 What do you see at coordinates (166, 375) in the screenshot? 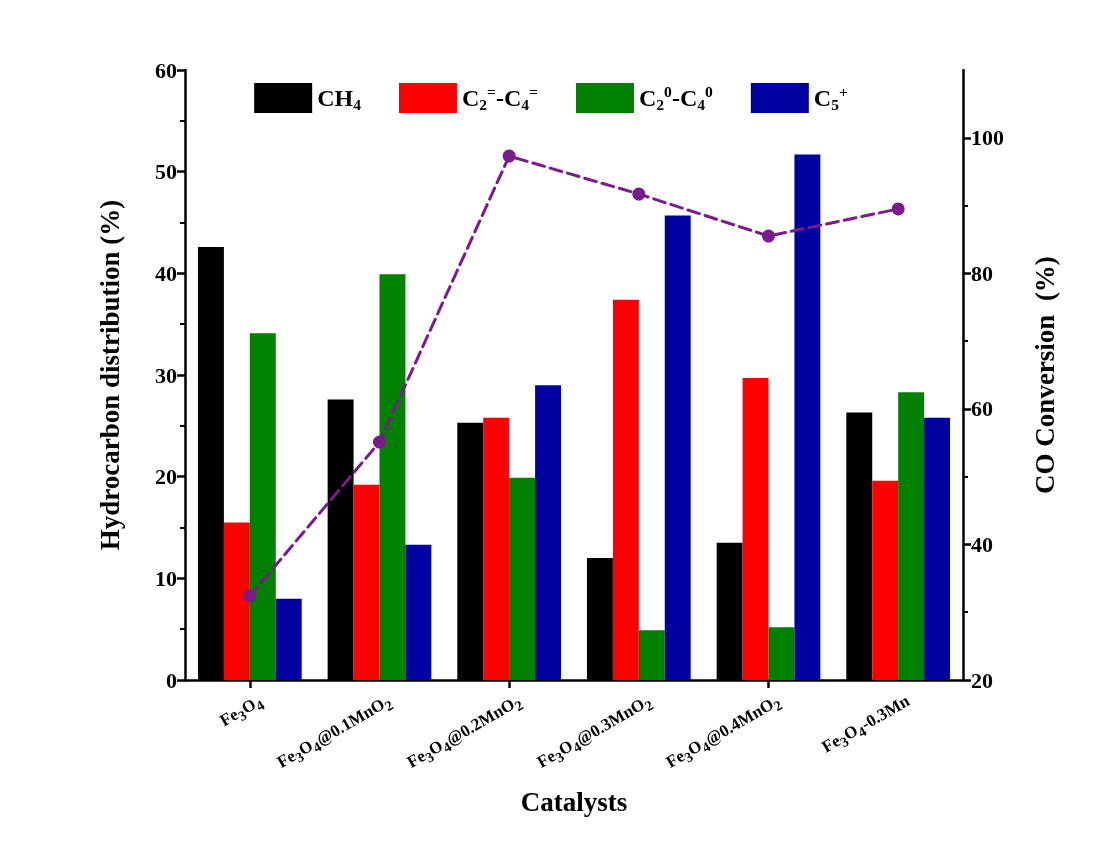
I see `y-tick-label: 30` at bounding box center [166, 375].